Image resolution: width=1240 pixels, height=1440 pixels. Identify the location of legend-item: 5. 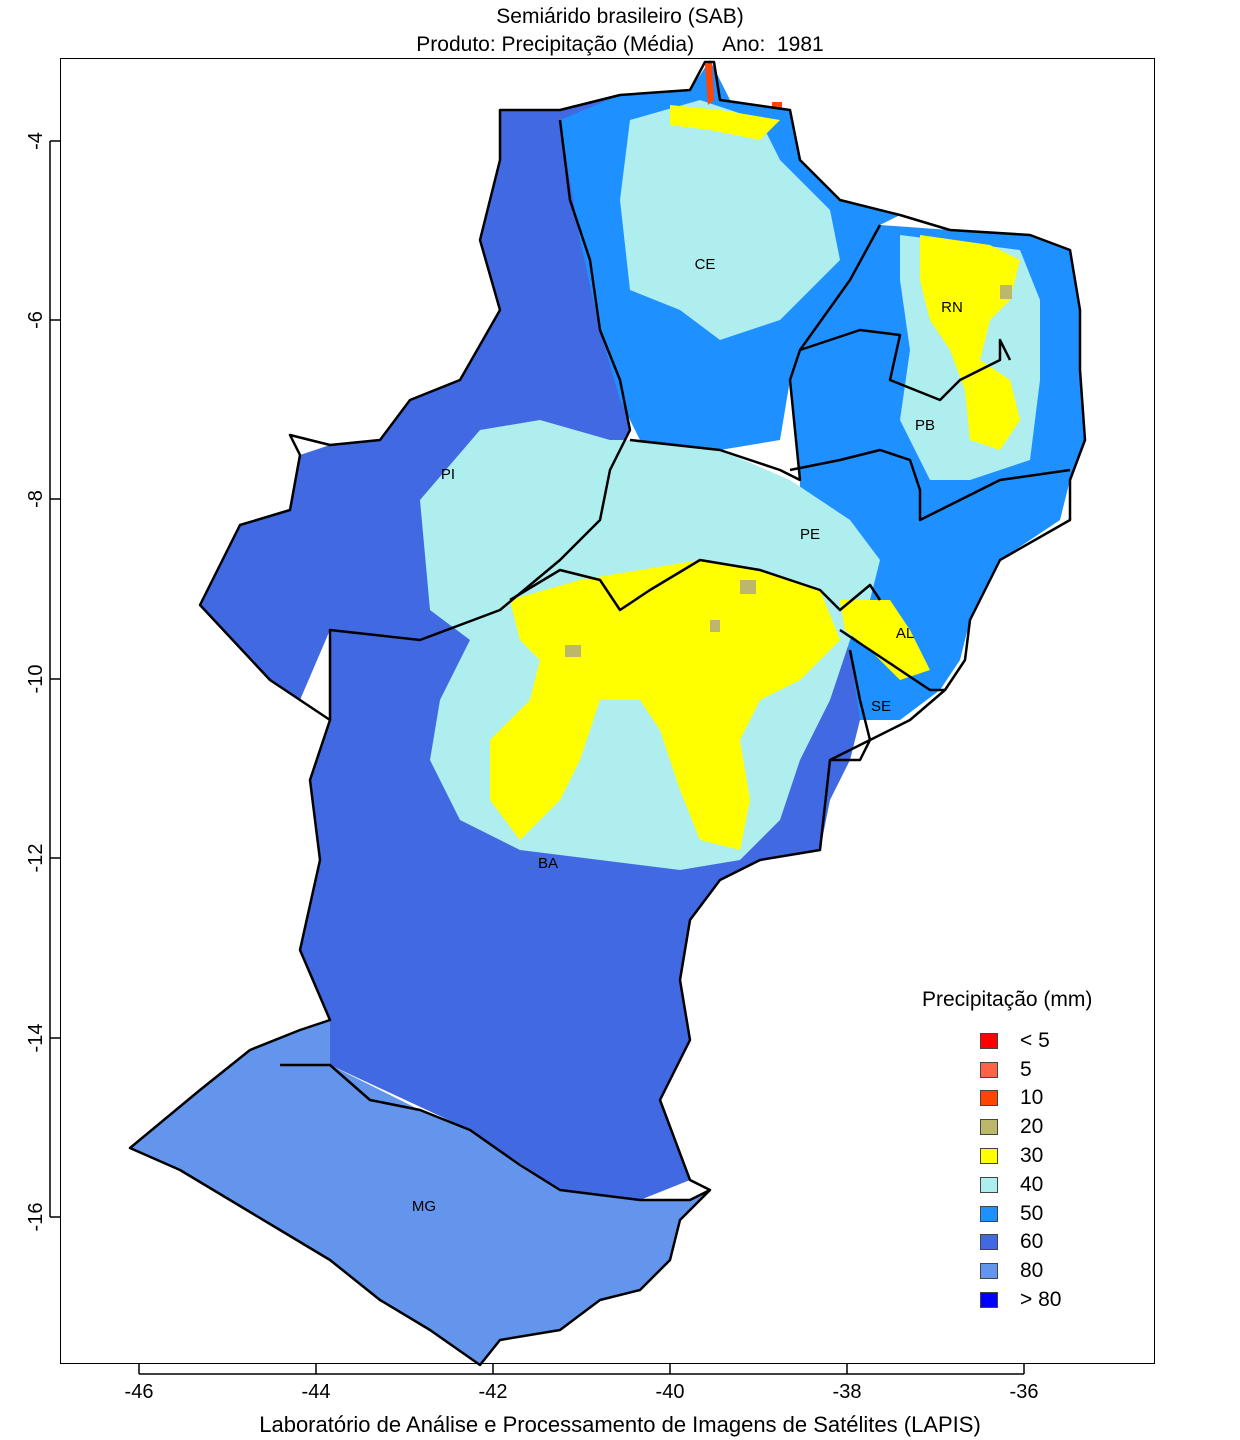
(1006, 1070).